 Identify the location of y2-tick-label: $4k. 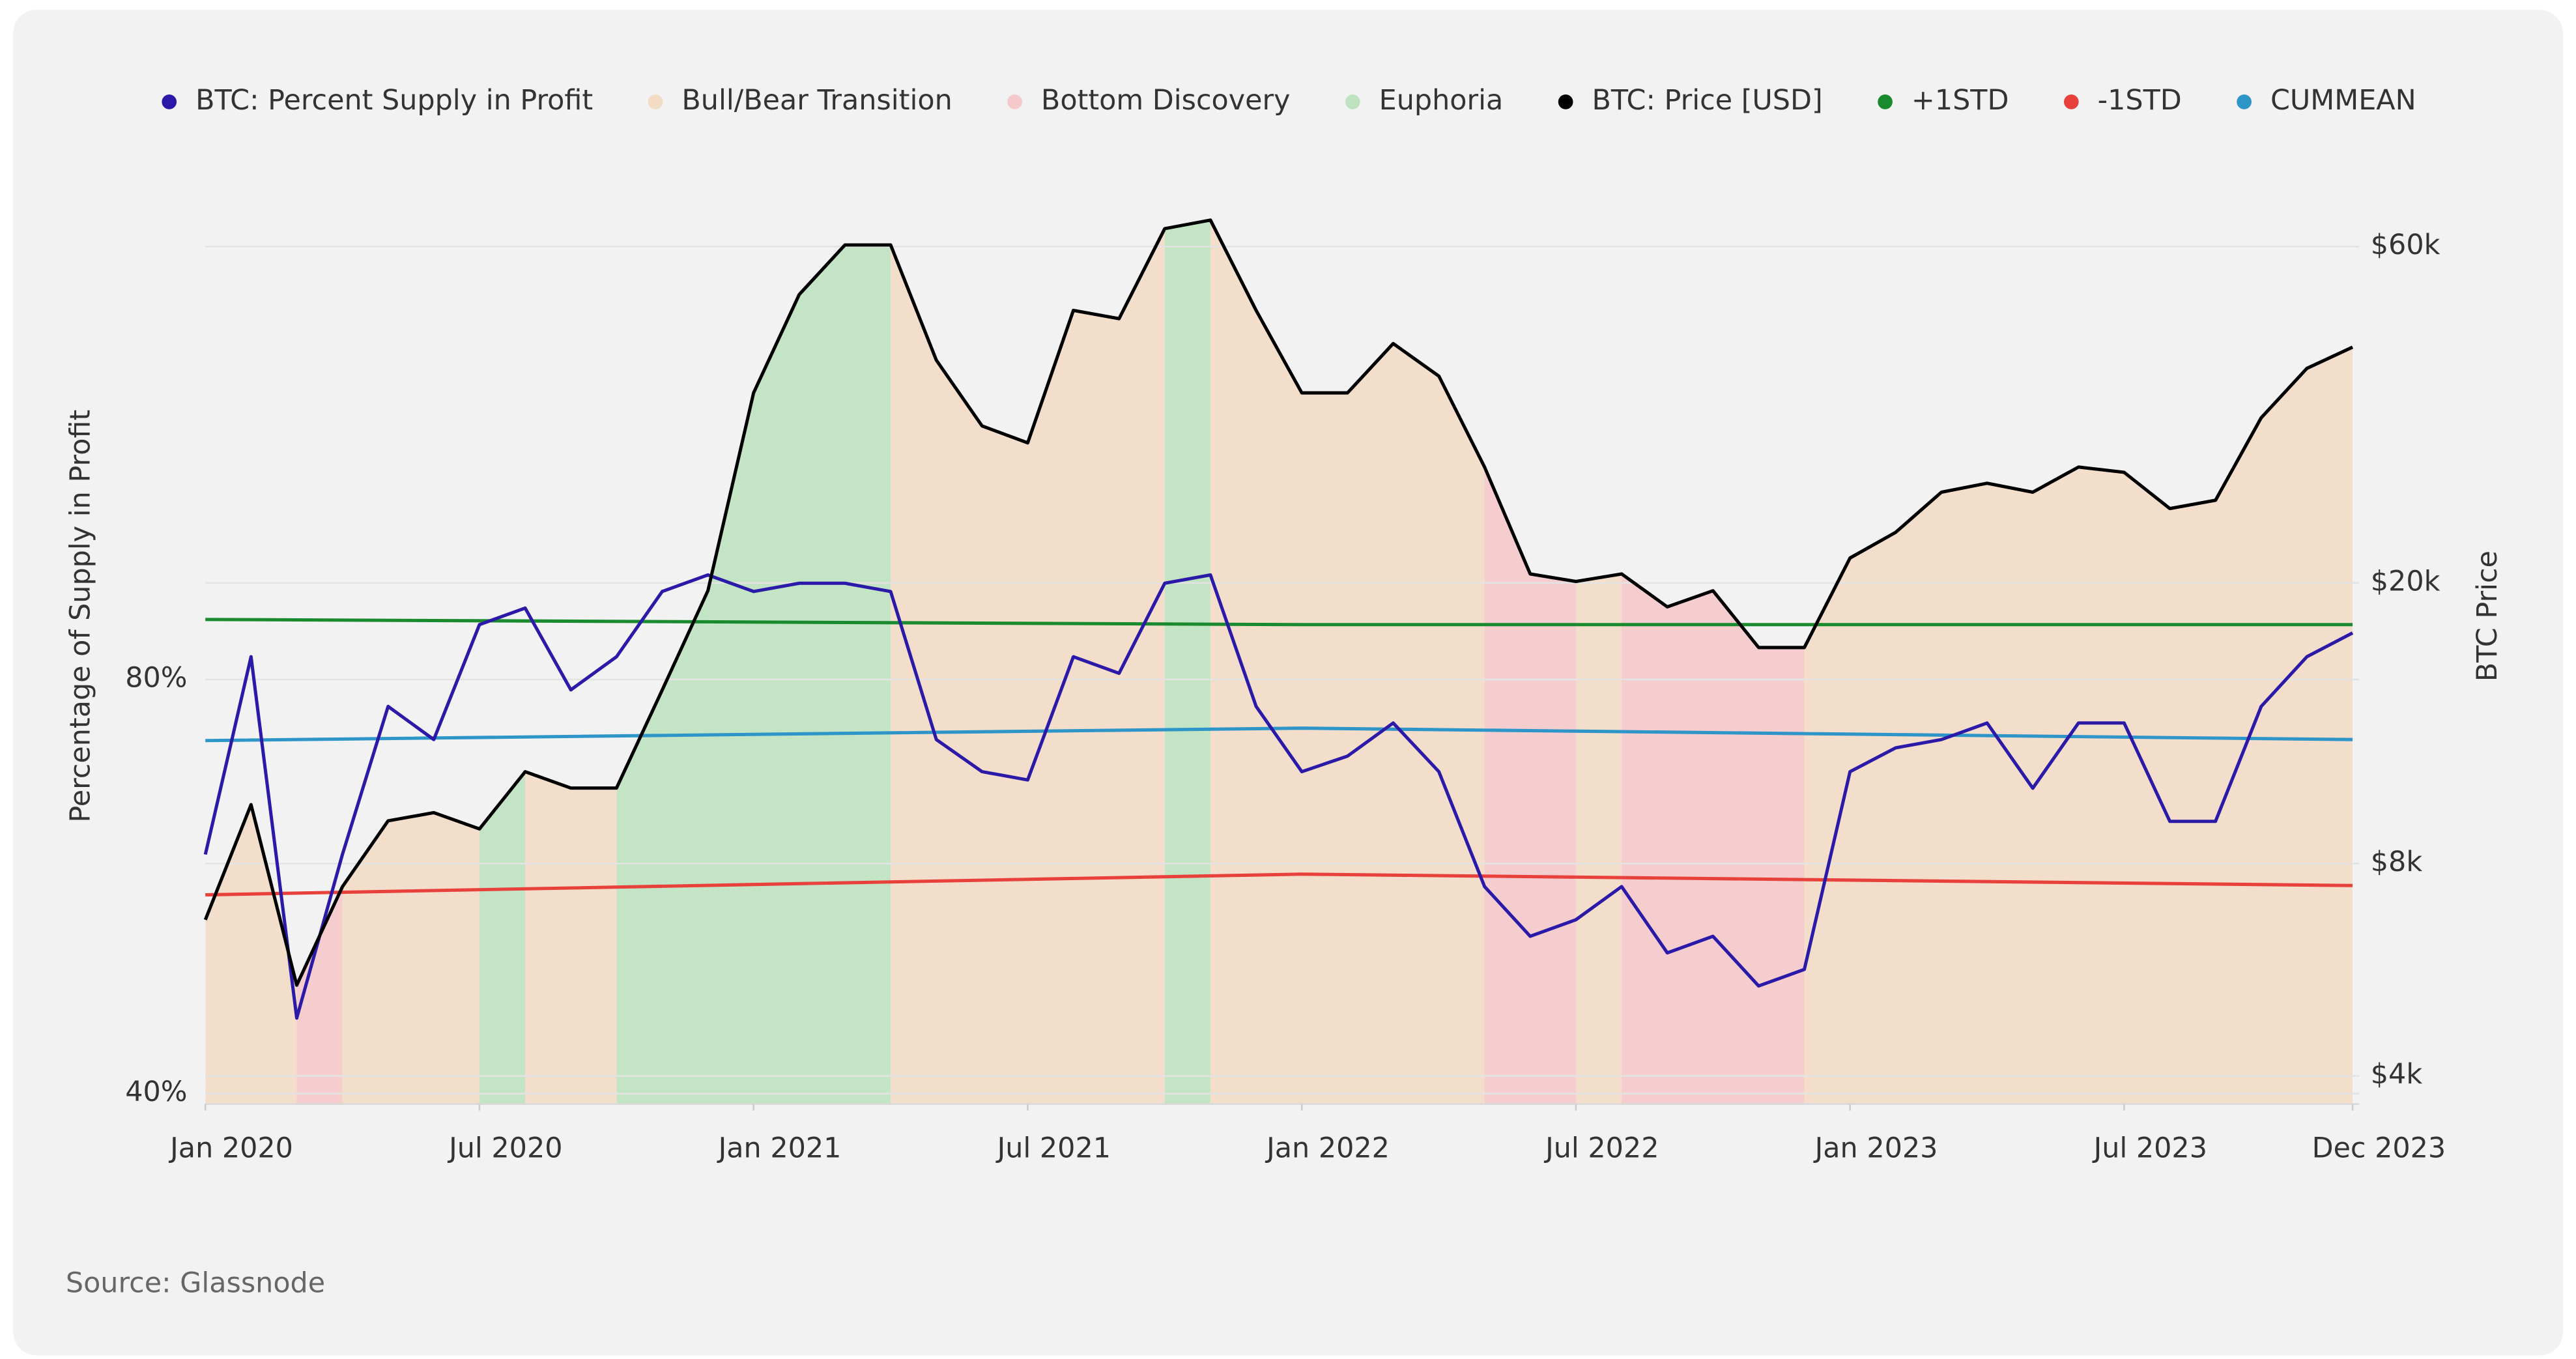
(2397, 1074).